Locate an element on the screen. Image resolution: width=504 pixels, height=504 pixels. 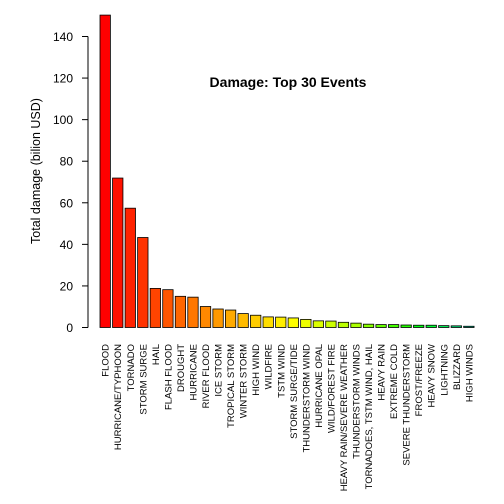
y-tick-label: 60 is located at coordinates (67, 203).